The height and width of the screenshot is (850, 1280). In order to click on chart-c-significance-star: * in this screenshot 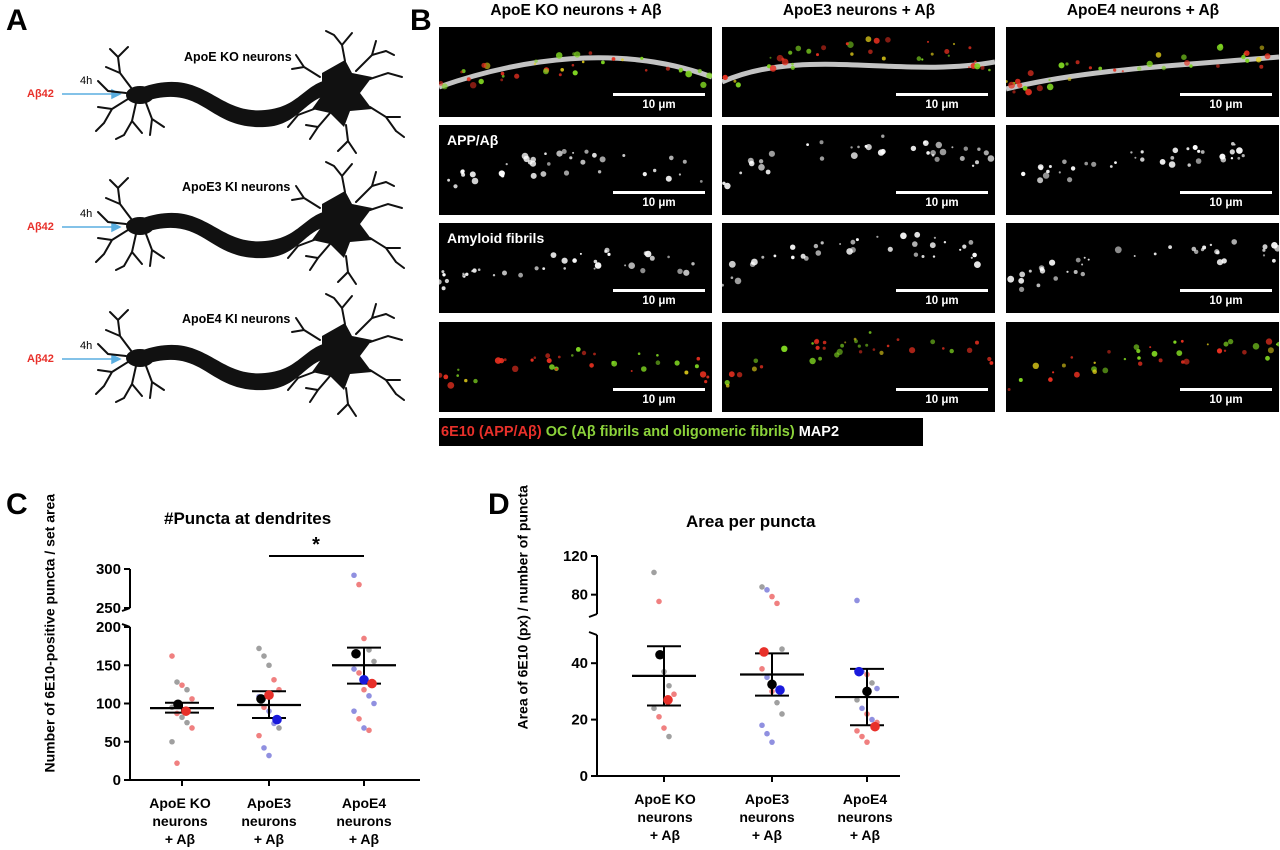, I will do `click(316, 545)`.